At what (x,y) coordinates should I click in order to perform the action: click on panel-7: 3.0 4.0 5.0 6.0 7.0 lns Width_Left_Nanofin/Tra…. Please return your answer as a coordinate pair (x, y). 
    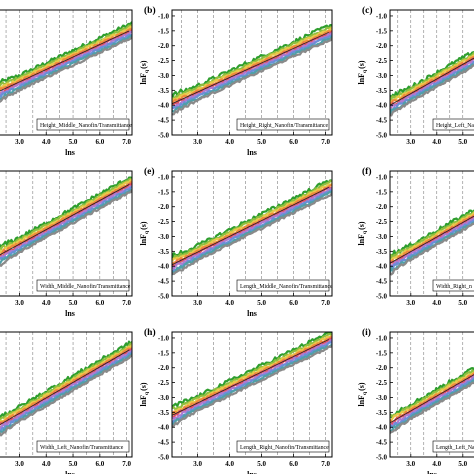
    Looking at the image, I should click on (66, 402).